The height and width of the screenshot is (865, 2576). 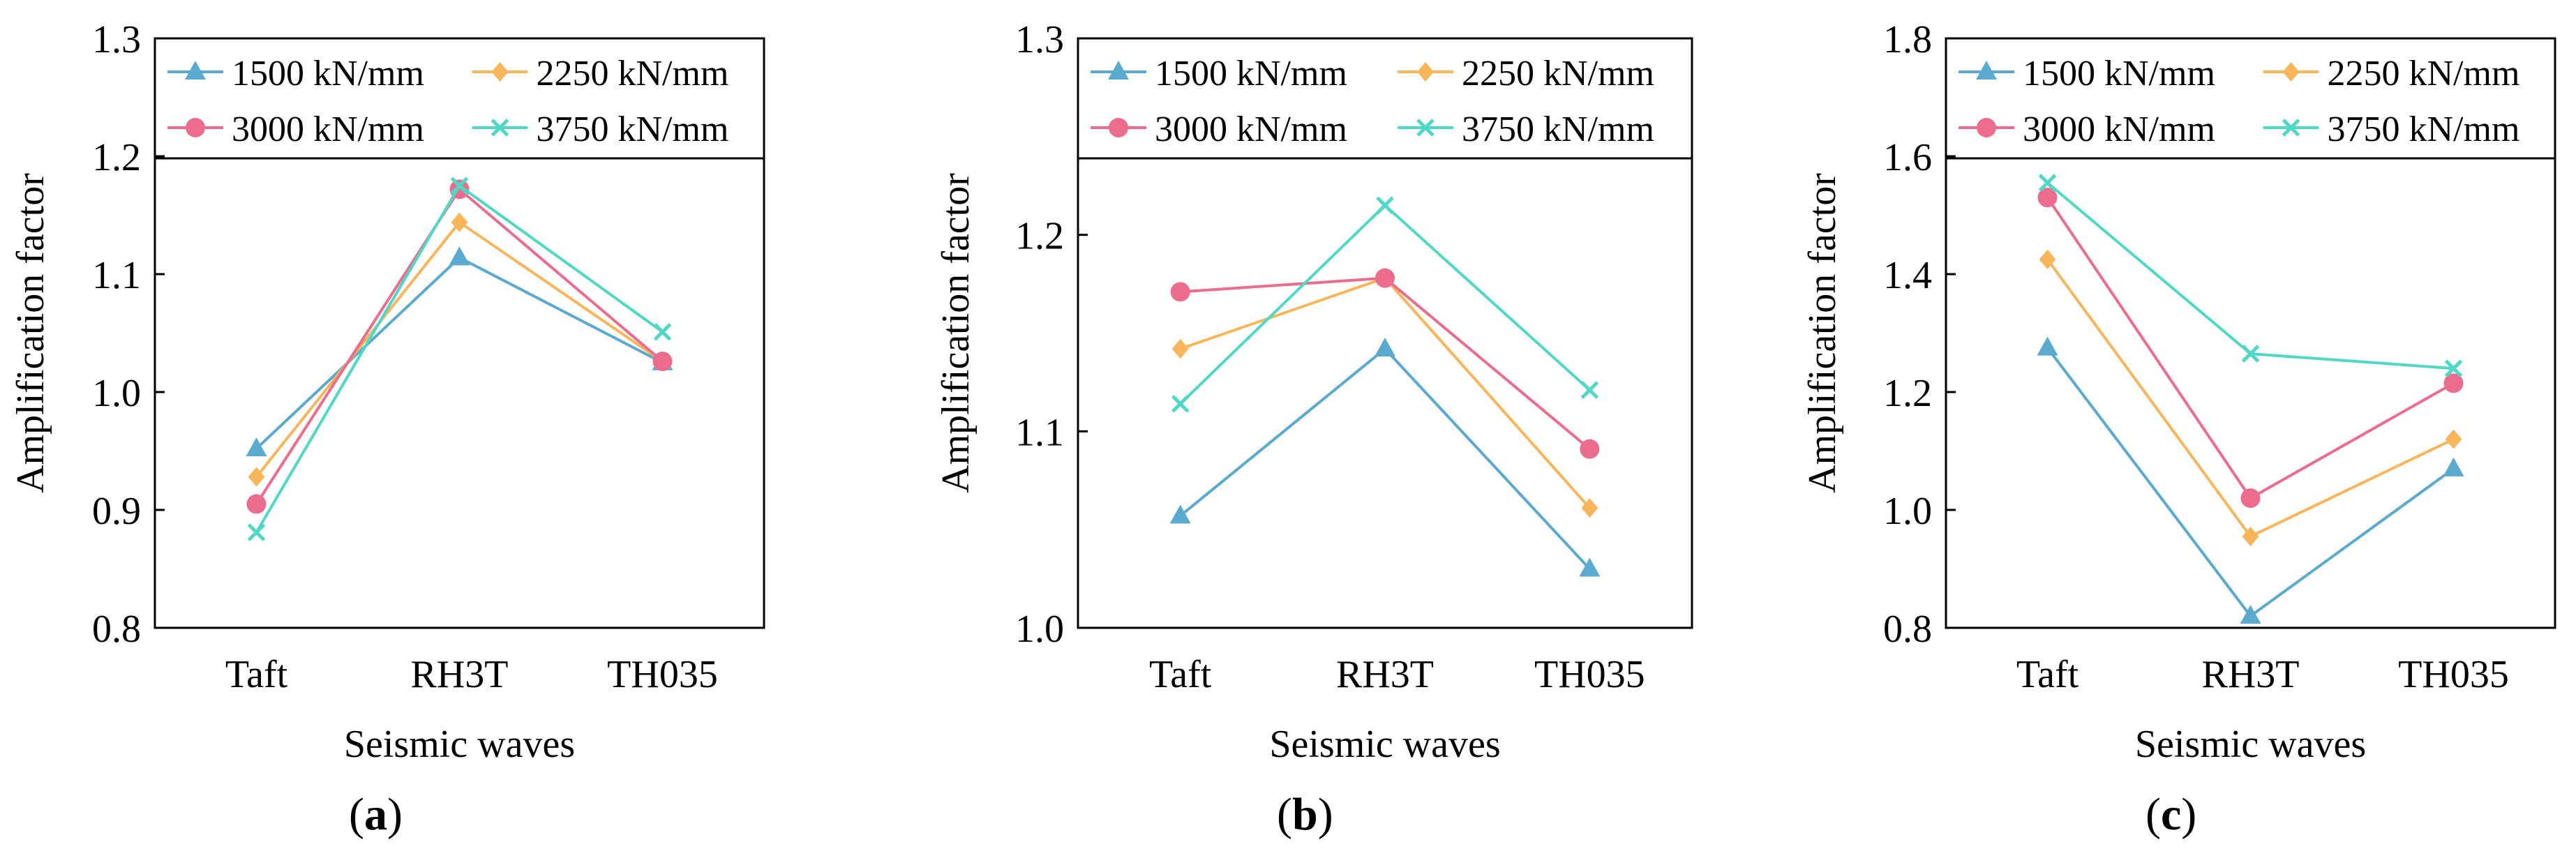 I want to click on y-tick-label: 1.6, so click(x=1908, y=157).